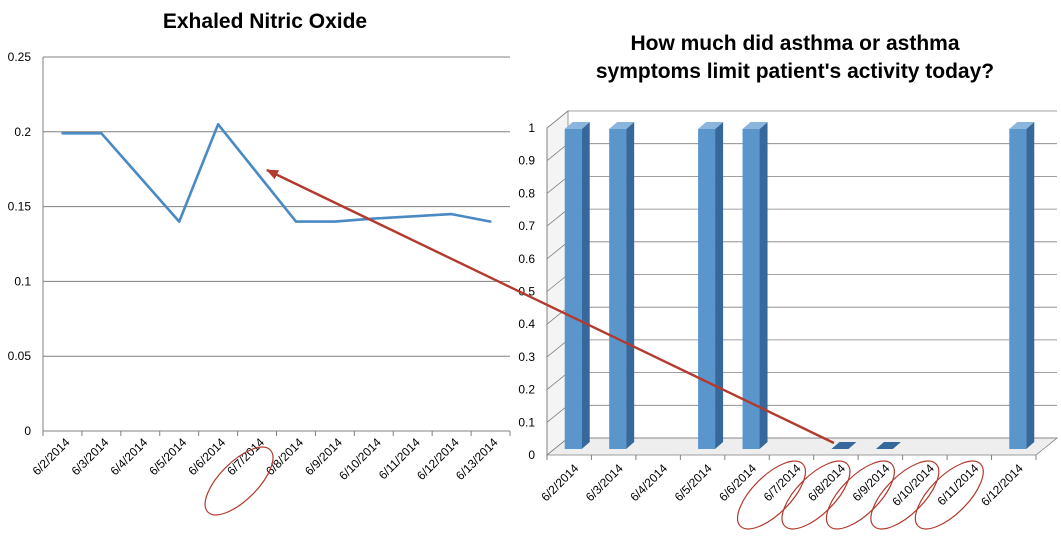 Image resolution: width=1061 pixels, height=536 pixels. I want to click on right-y-tick-label: 0.9, so click(526, 161).